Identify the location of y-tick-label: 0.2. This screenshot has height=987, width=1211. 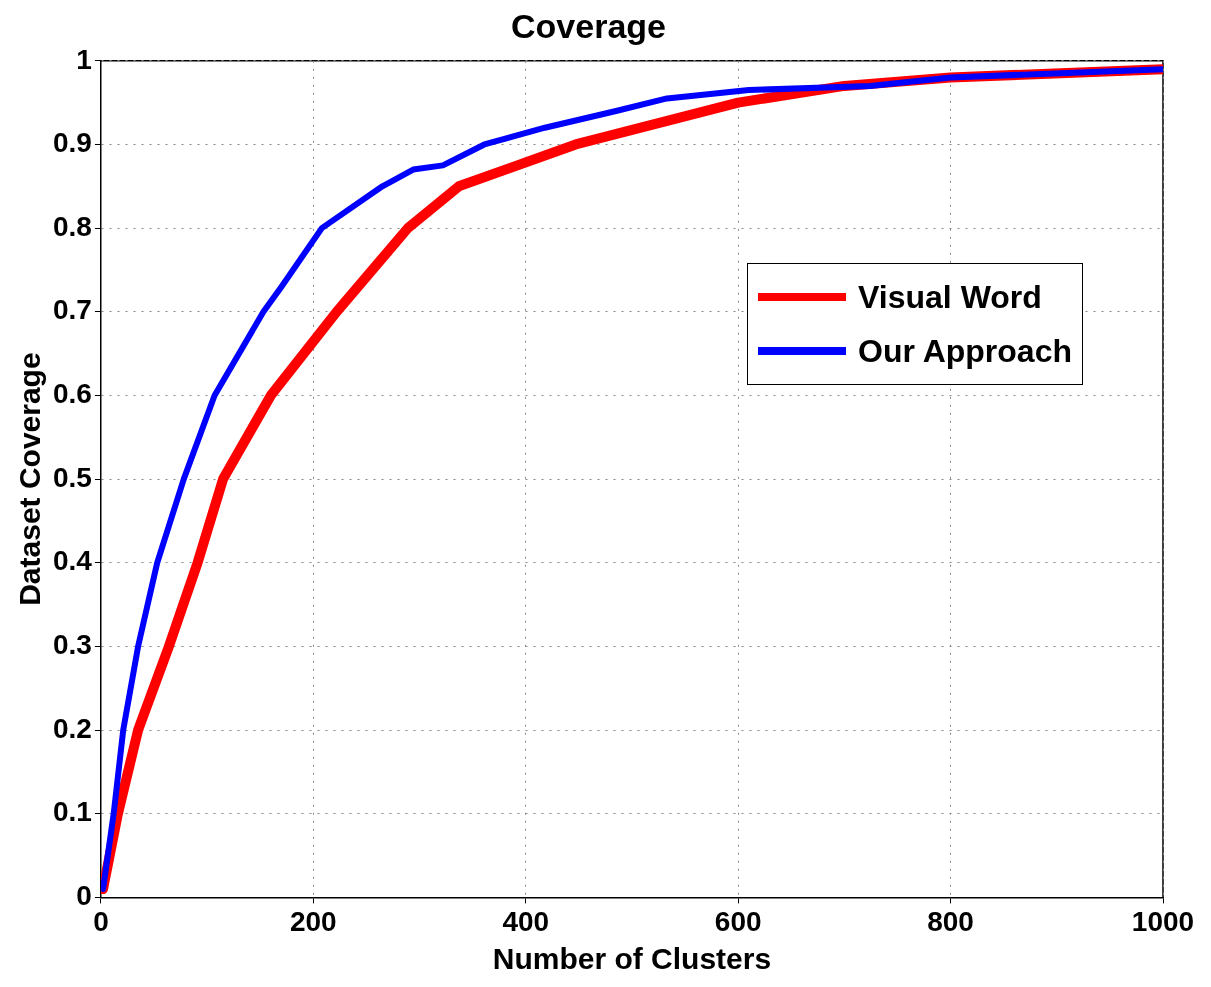
(72, 728).